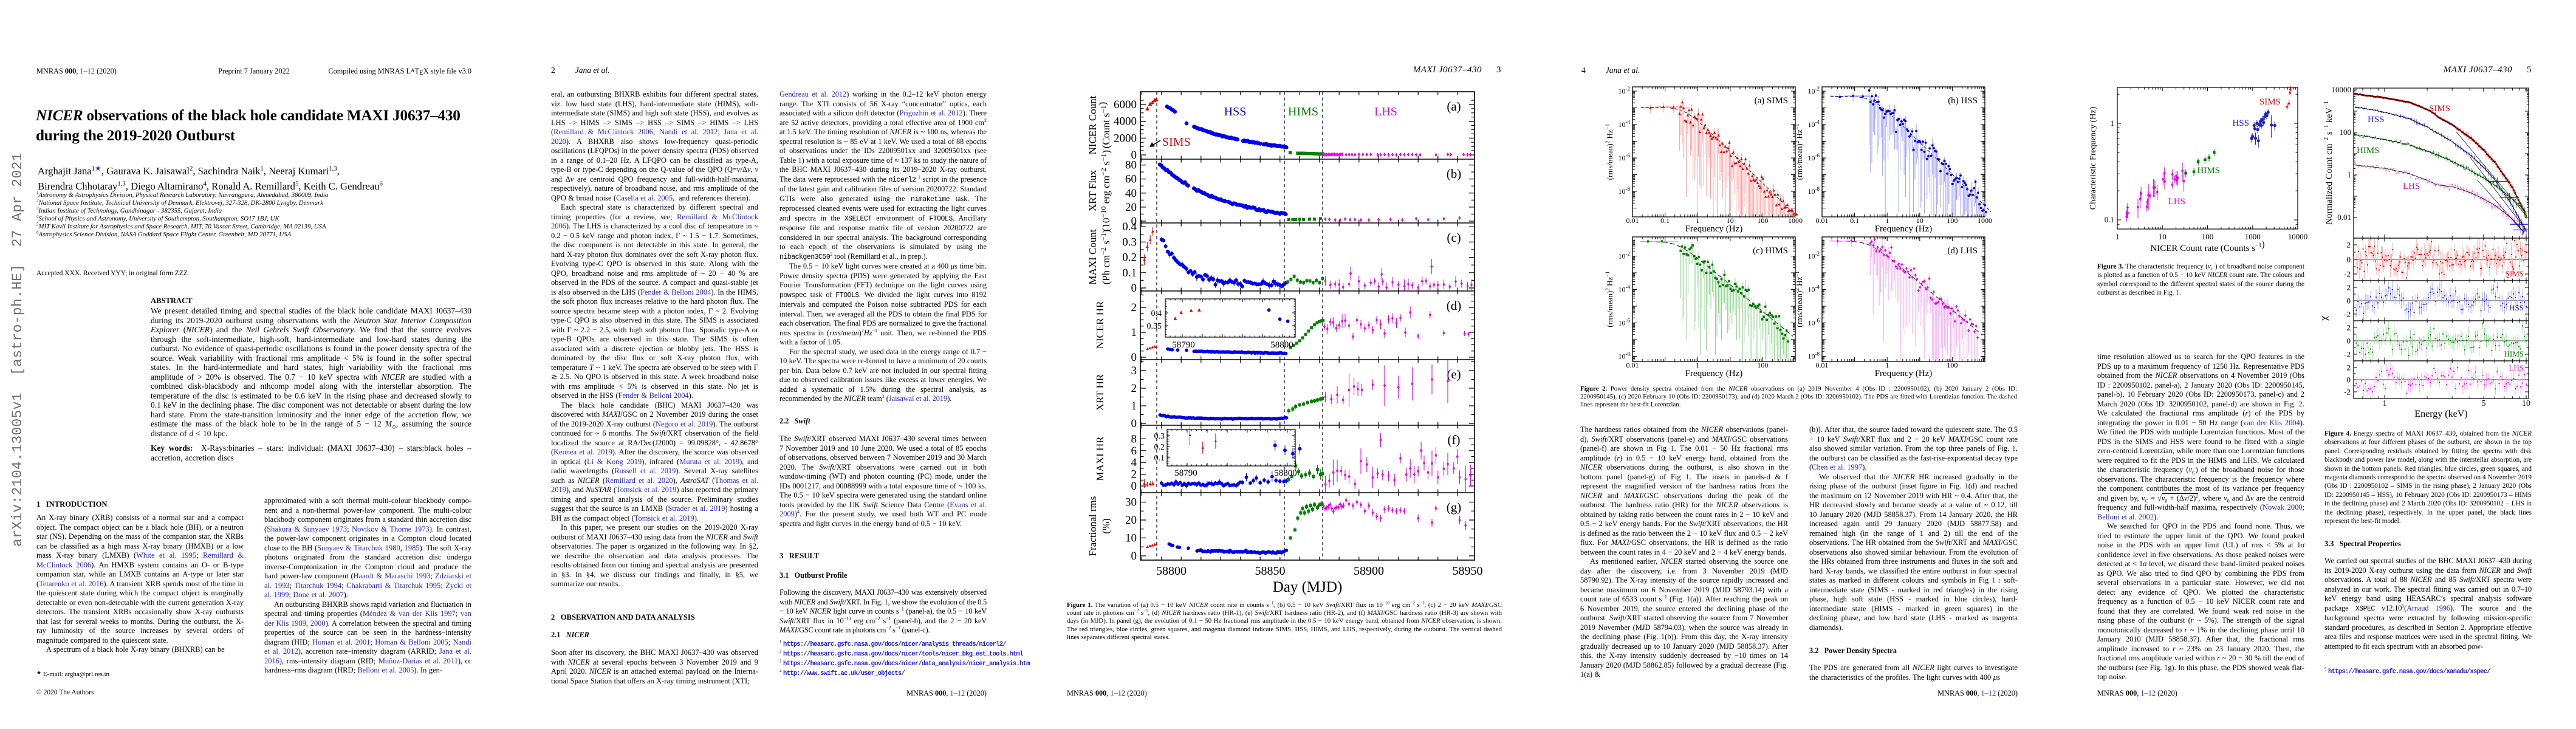 This screenshot has width=2576, height=729. I want to click on svg-text: 0.35, so click(1154, 327).